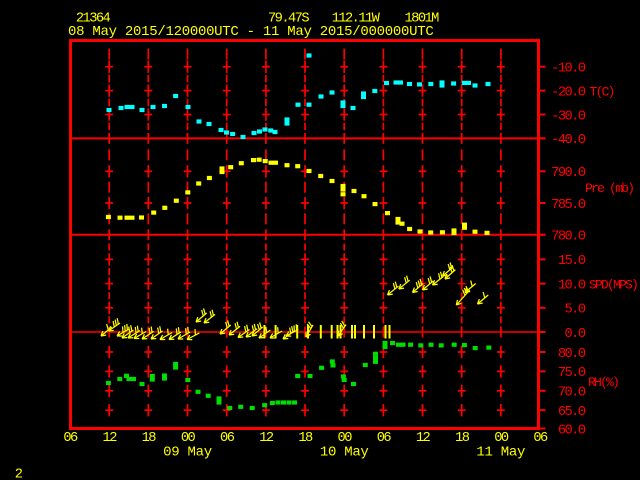  Describe the element at coordinates (19, 474) in the screenshot. I see `svg-text: 2` at that location.